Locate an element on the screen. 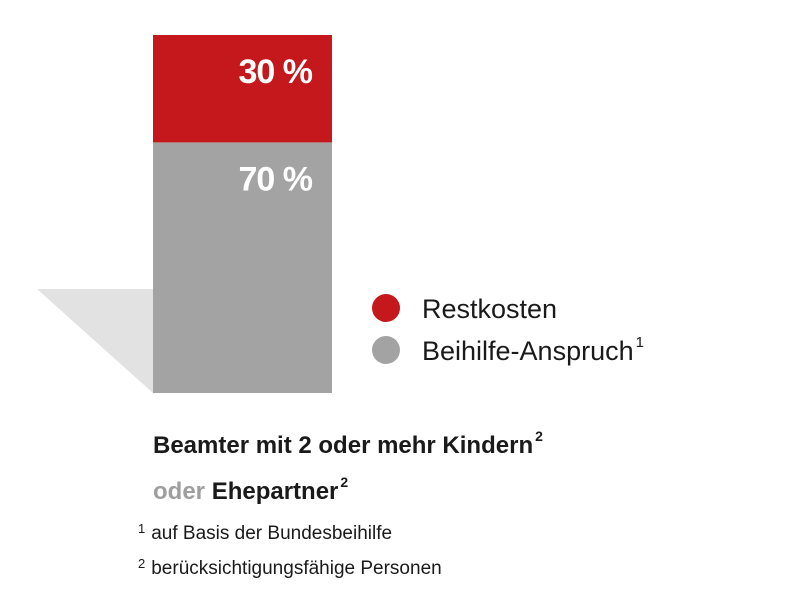  bar-value-label-beihilfe-anspruch: 70 % is located at coordinates (276, 179).